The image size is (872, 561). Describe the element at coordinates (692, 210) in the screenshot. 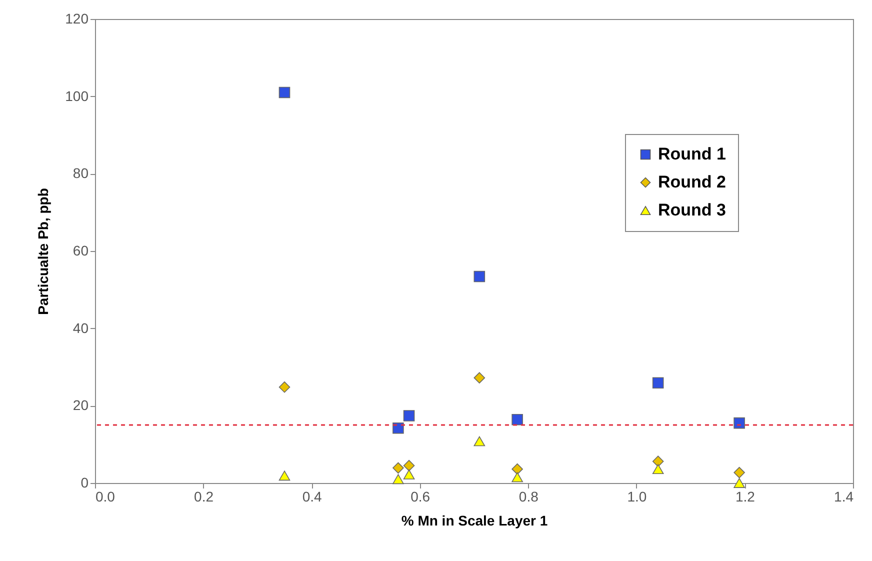

I see `legend-label: Round 3` at that location.